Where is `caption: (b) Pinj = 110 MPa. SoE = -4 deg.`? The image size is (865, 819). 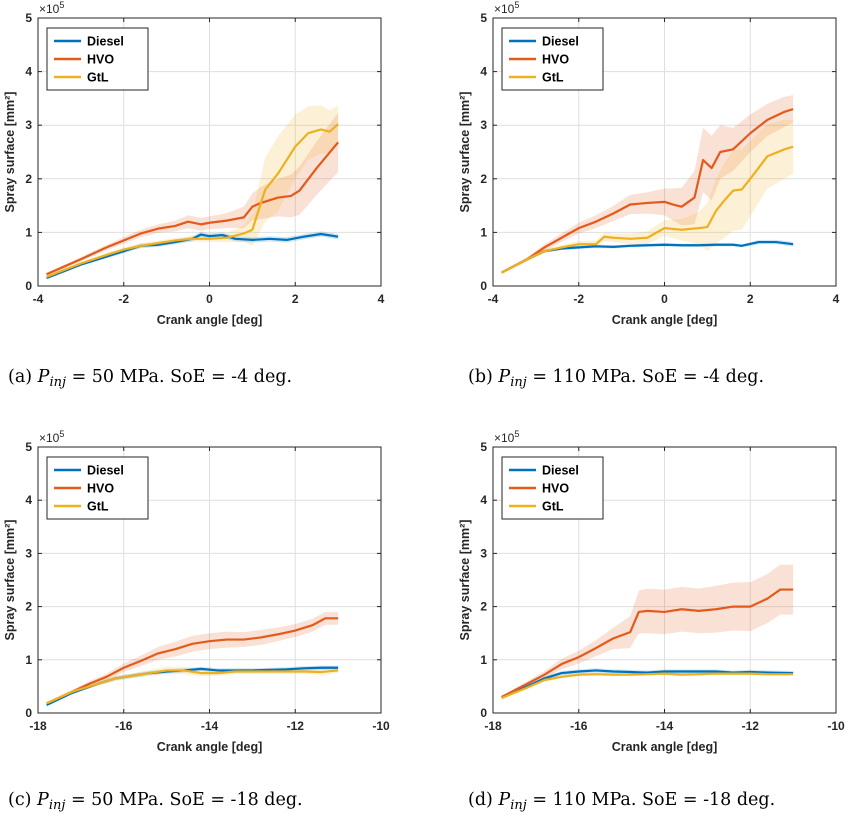 caption: (b) Pinj = 110 MPa. SoE = -4 deg. is located at coordinates (616, 378).